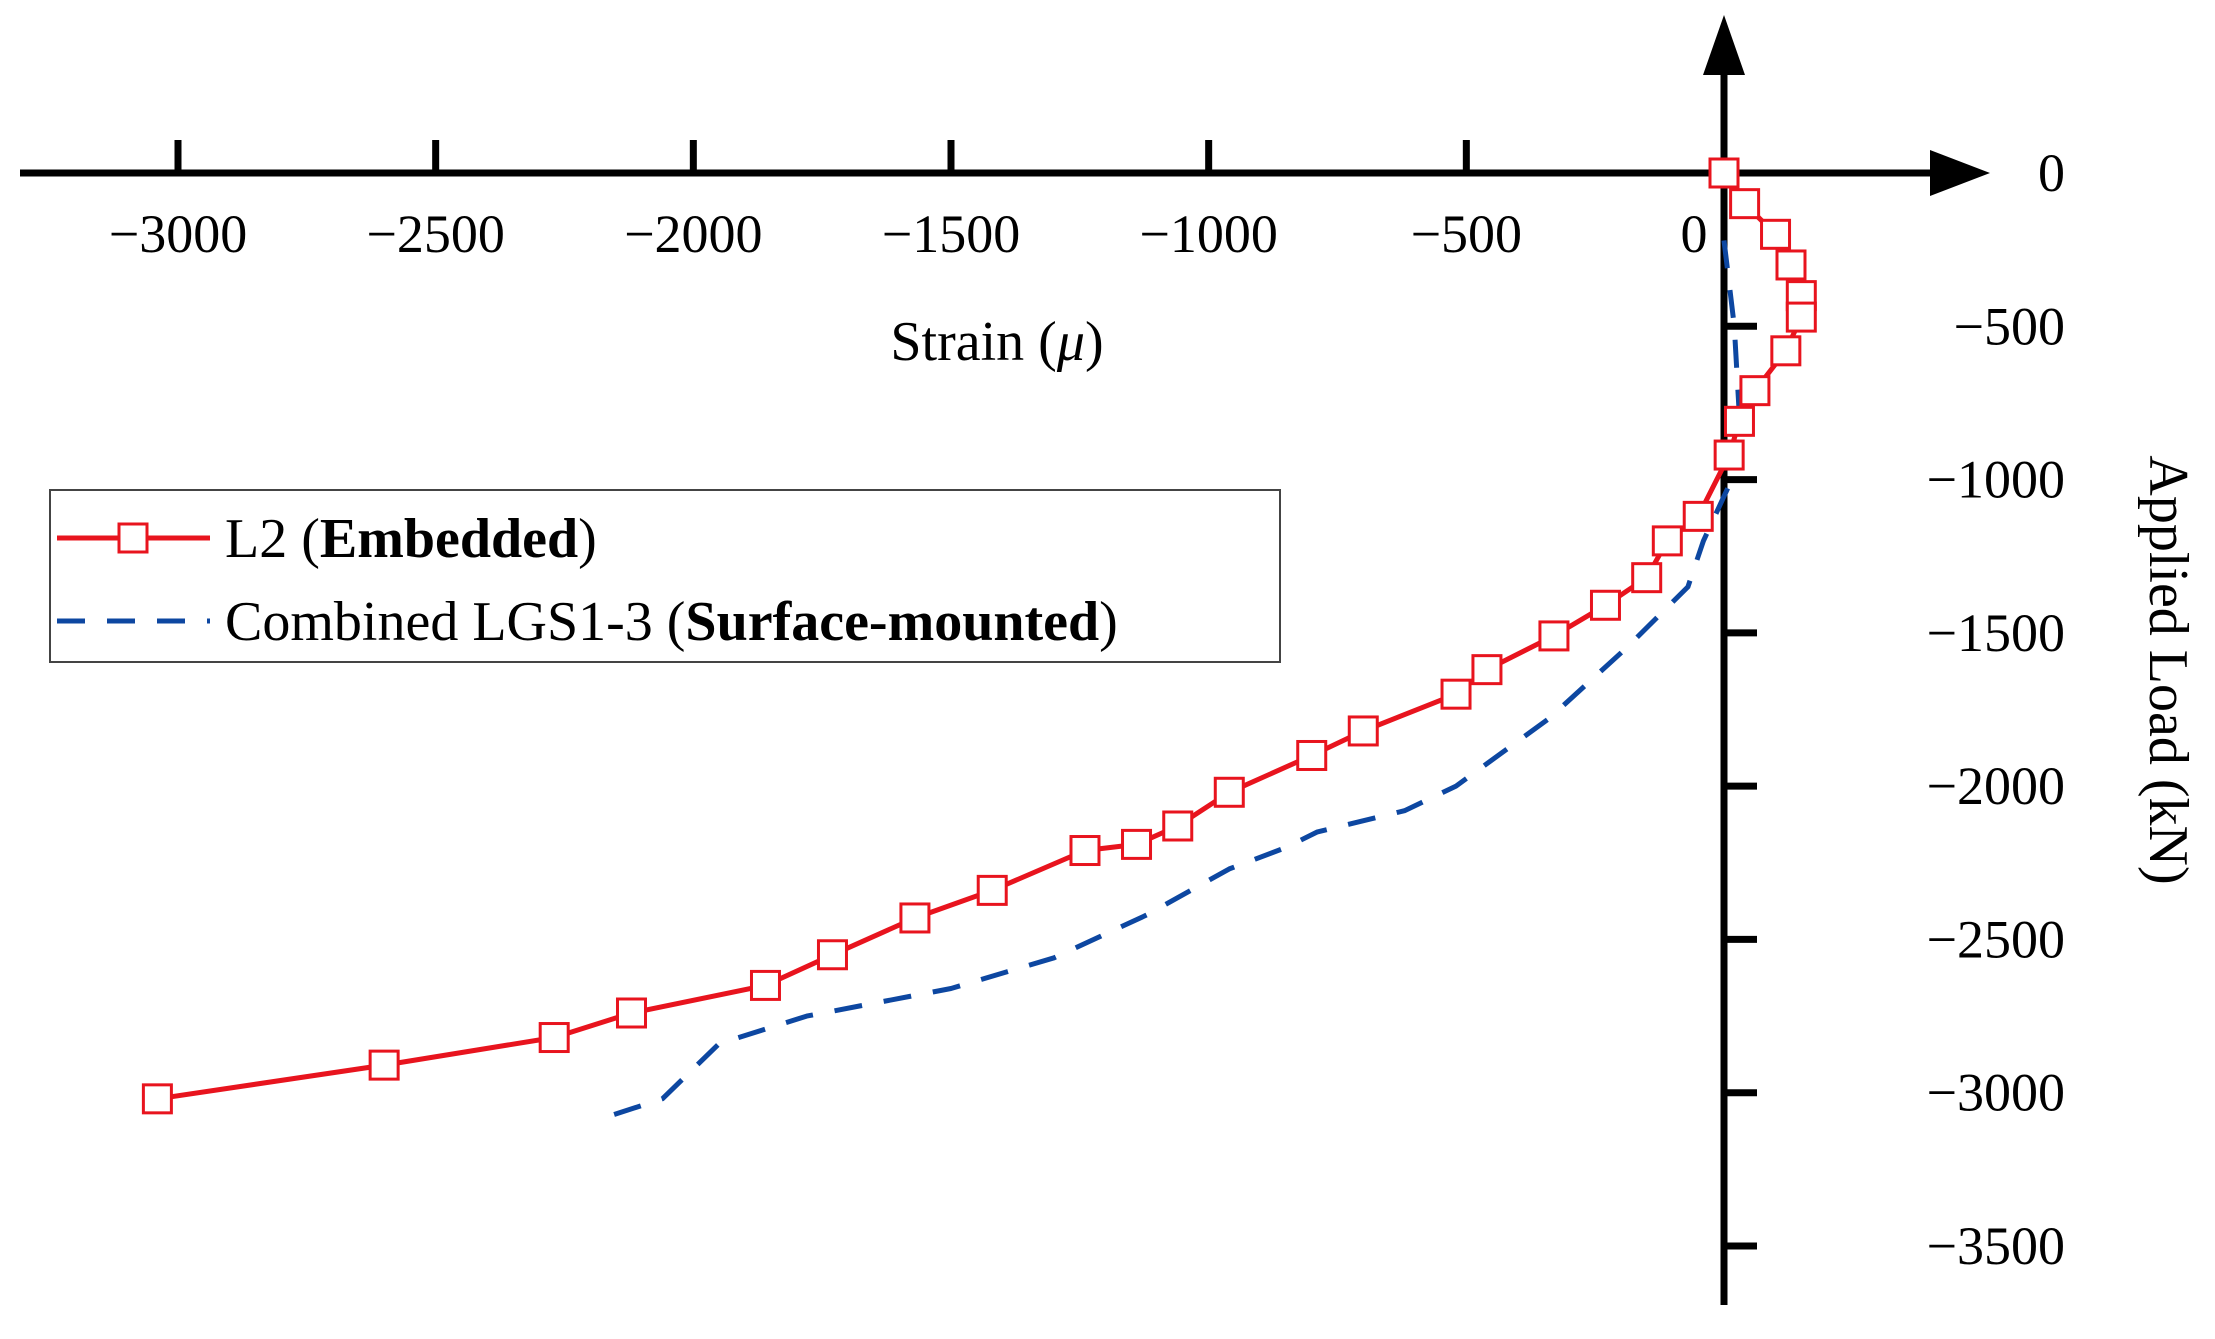  Describe the element at coordinates (1070, 342) in the screenshot. I see `x-axis-title-unit: μ` at that location.